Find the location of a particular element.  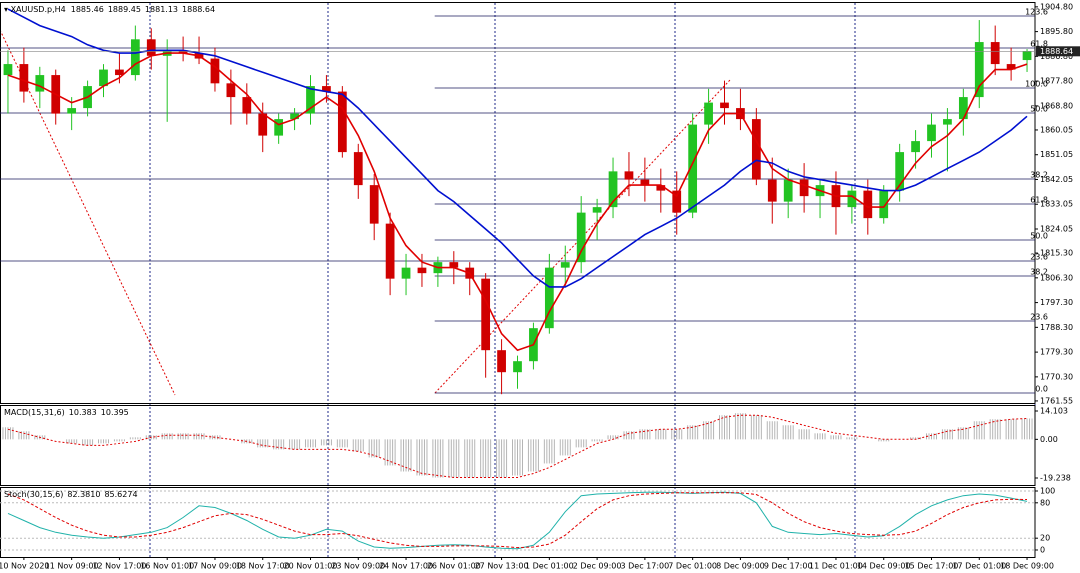

x-tick-label: 11 Nov 09:00 is located at coordinates (72, 566).